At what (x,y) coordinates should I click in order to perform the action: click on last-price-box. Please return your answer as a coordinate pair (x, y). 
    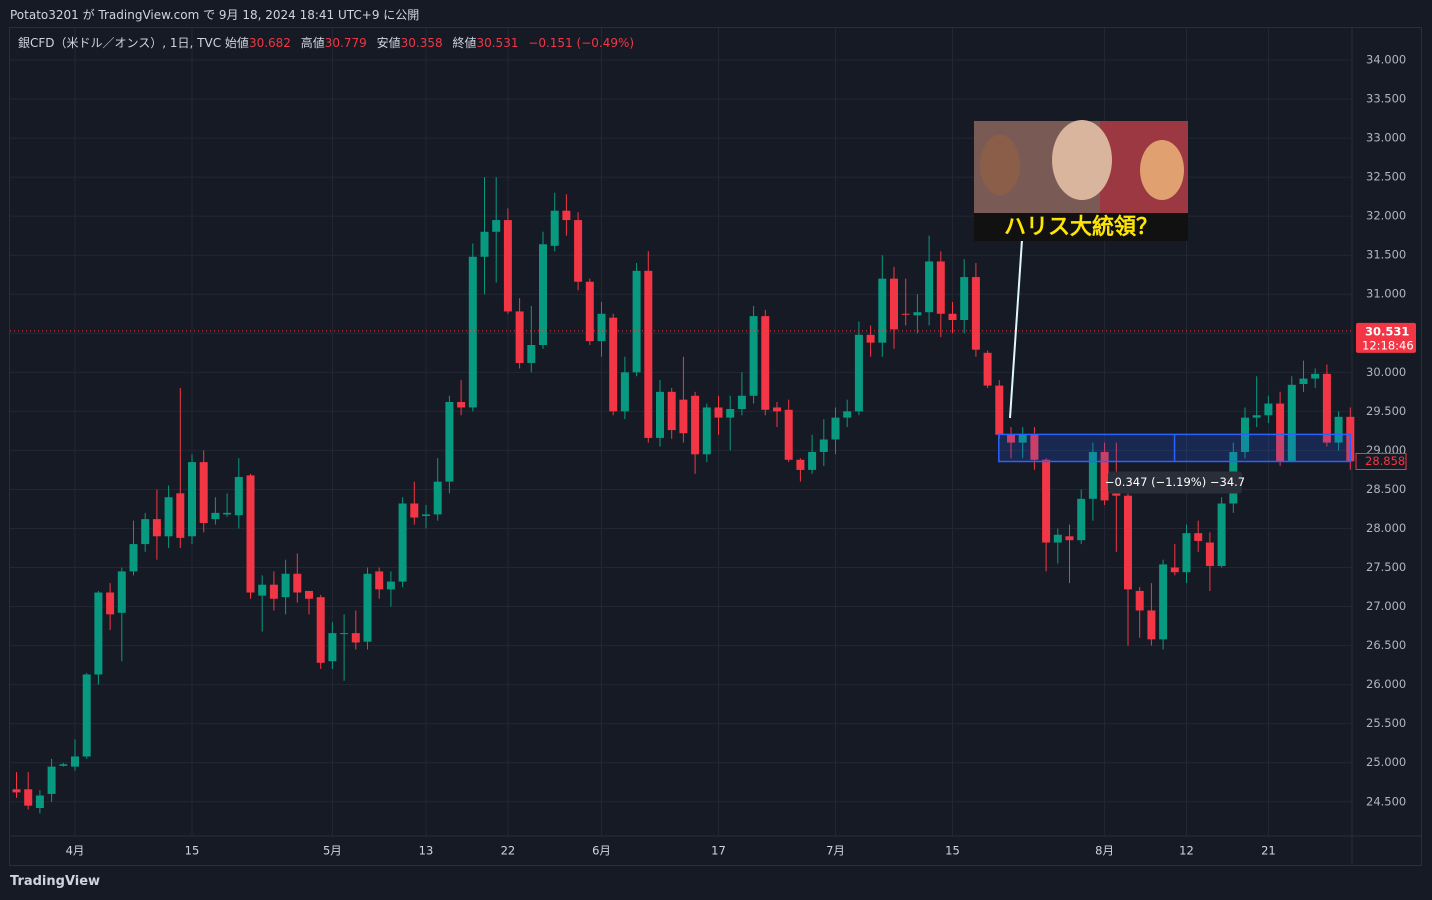
    Looking at the image, I should click on (1386, 337).